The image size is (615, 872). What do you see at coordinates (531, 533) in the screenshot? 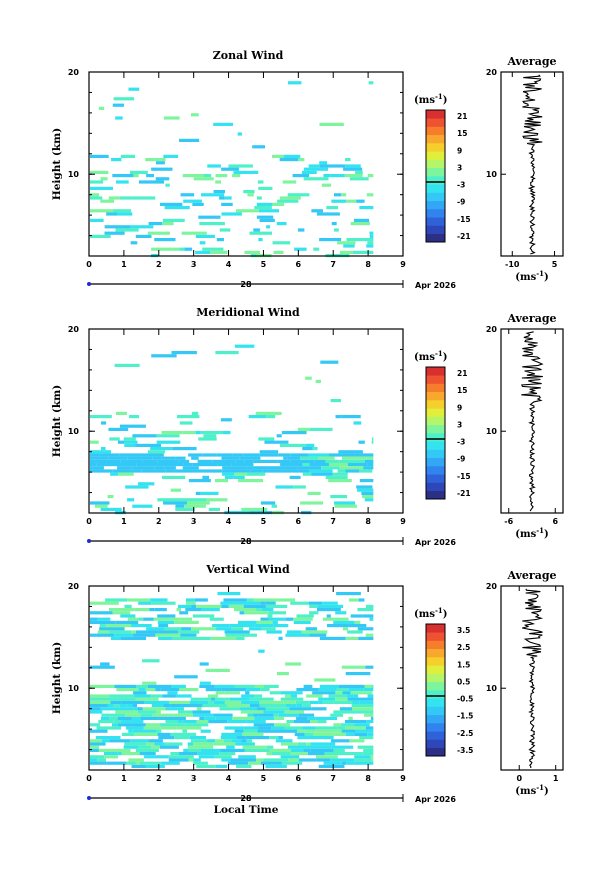
I see `average-unit: (ms-1)` at bounding box center [531, 533].